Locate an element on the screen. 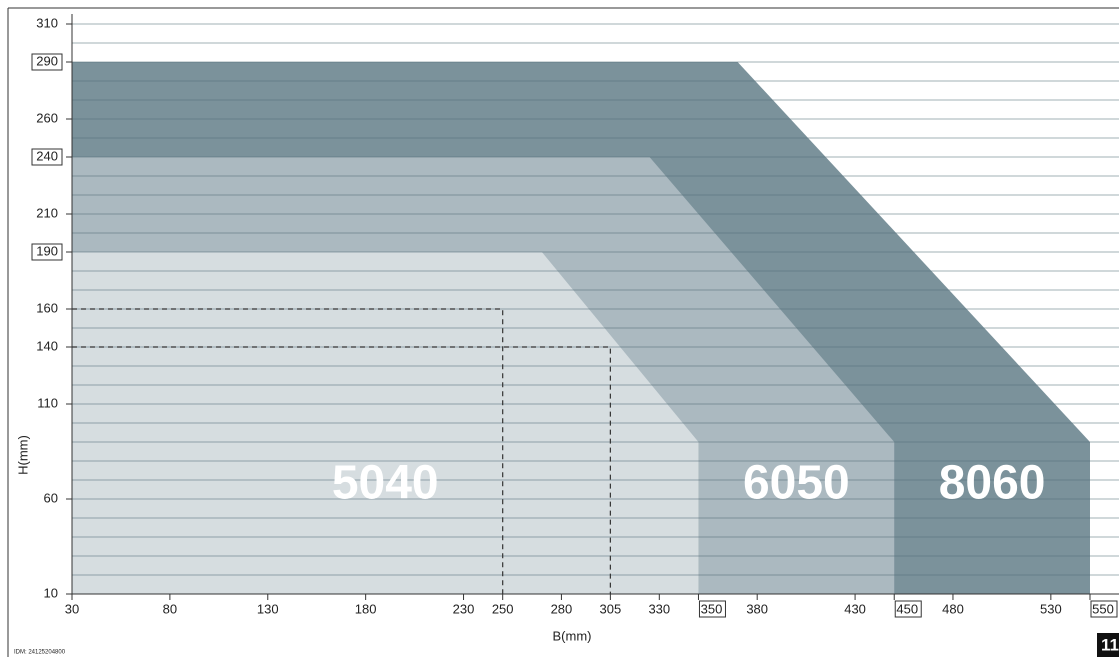 Image resolution: width=1119 pixels, height=657 pixels. y-tick-label: 190 is located at coordinates (47, 250).